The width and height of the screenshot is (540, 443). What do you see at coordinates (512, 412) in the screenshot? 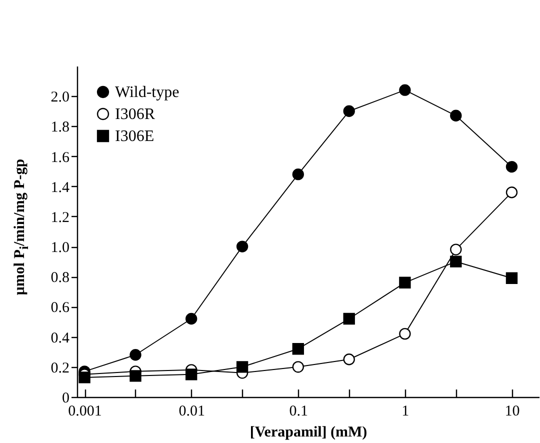
I see `x-tick-label: 10` at bounding box center [512, 412].